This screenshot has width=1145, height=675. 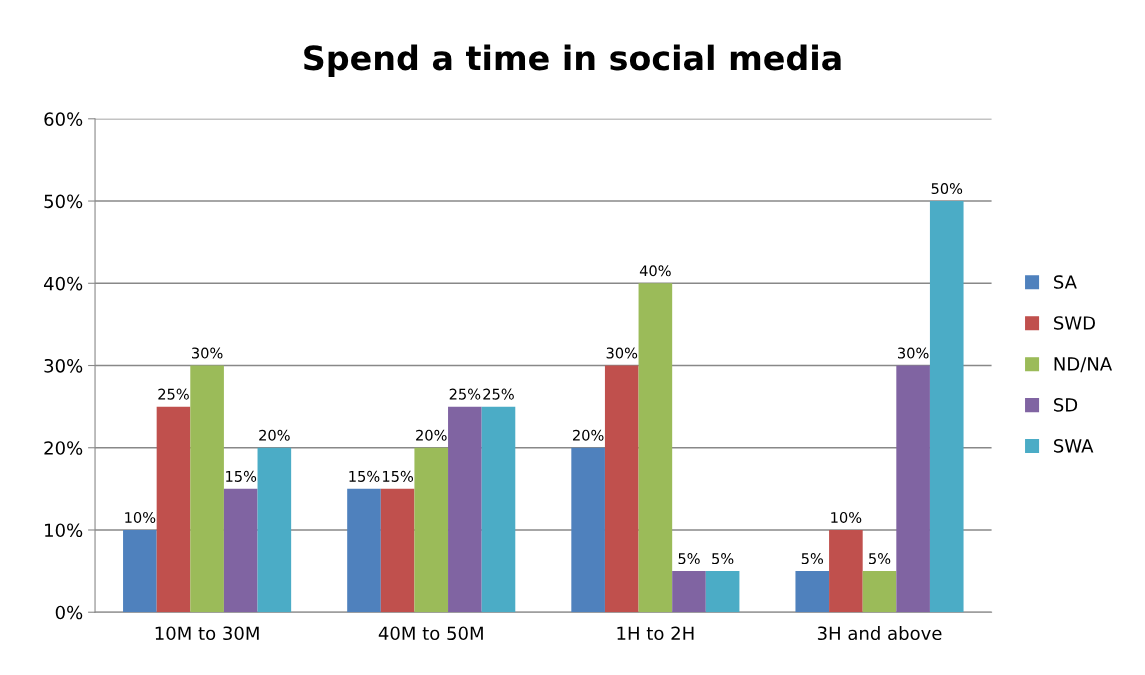 I want to click on x-tick-label: 1H to 2H, so click(x=655, y=633).